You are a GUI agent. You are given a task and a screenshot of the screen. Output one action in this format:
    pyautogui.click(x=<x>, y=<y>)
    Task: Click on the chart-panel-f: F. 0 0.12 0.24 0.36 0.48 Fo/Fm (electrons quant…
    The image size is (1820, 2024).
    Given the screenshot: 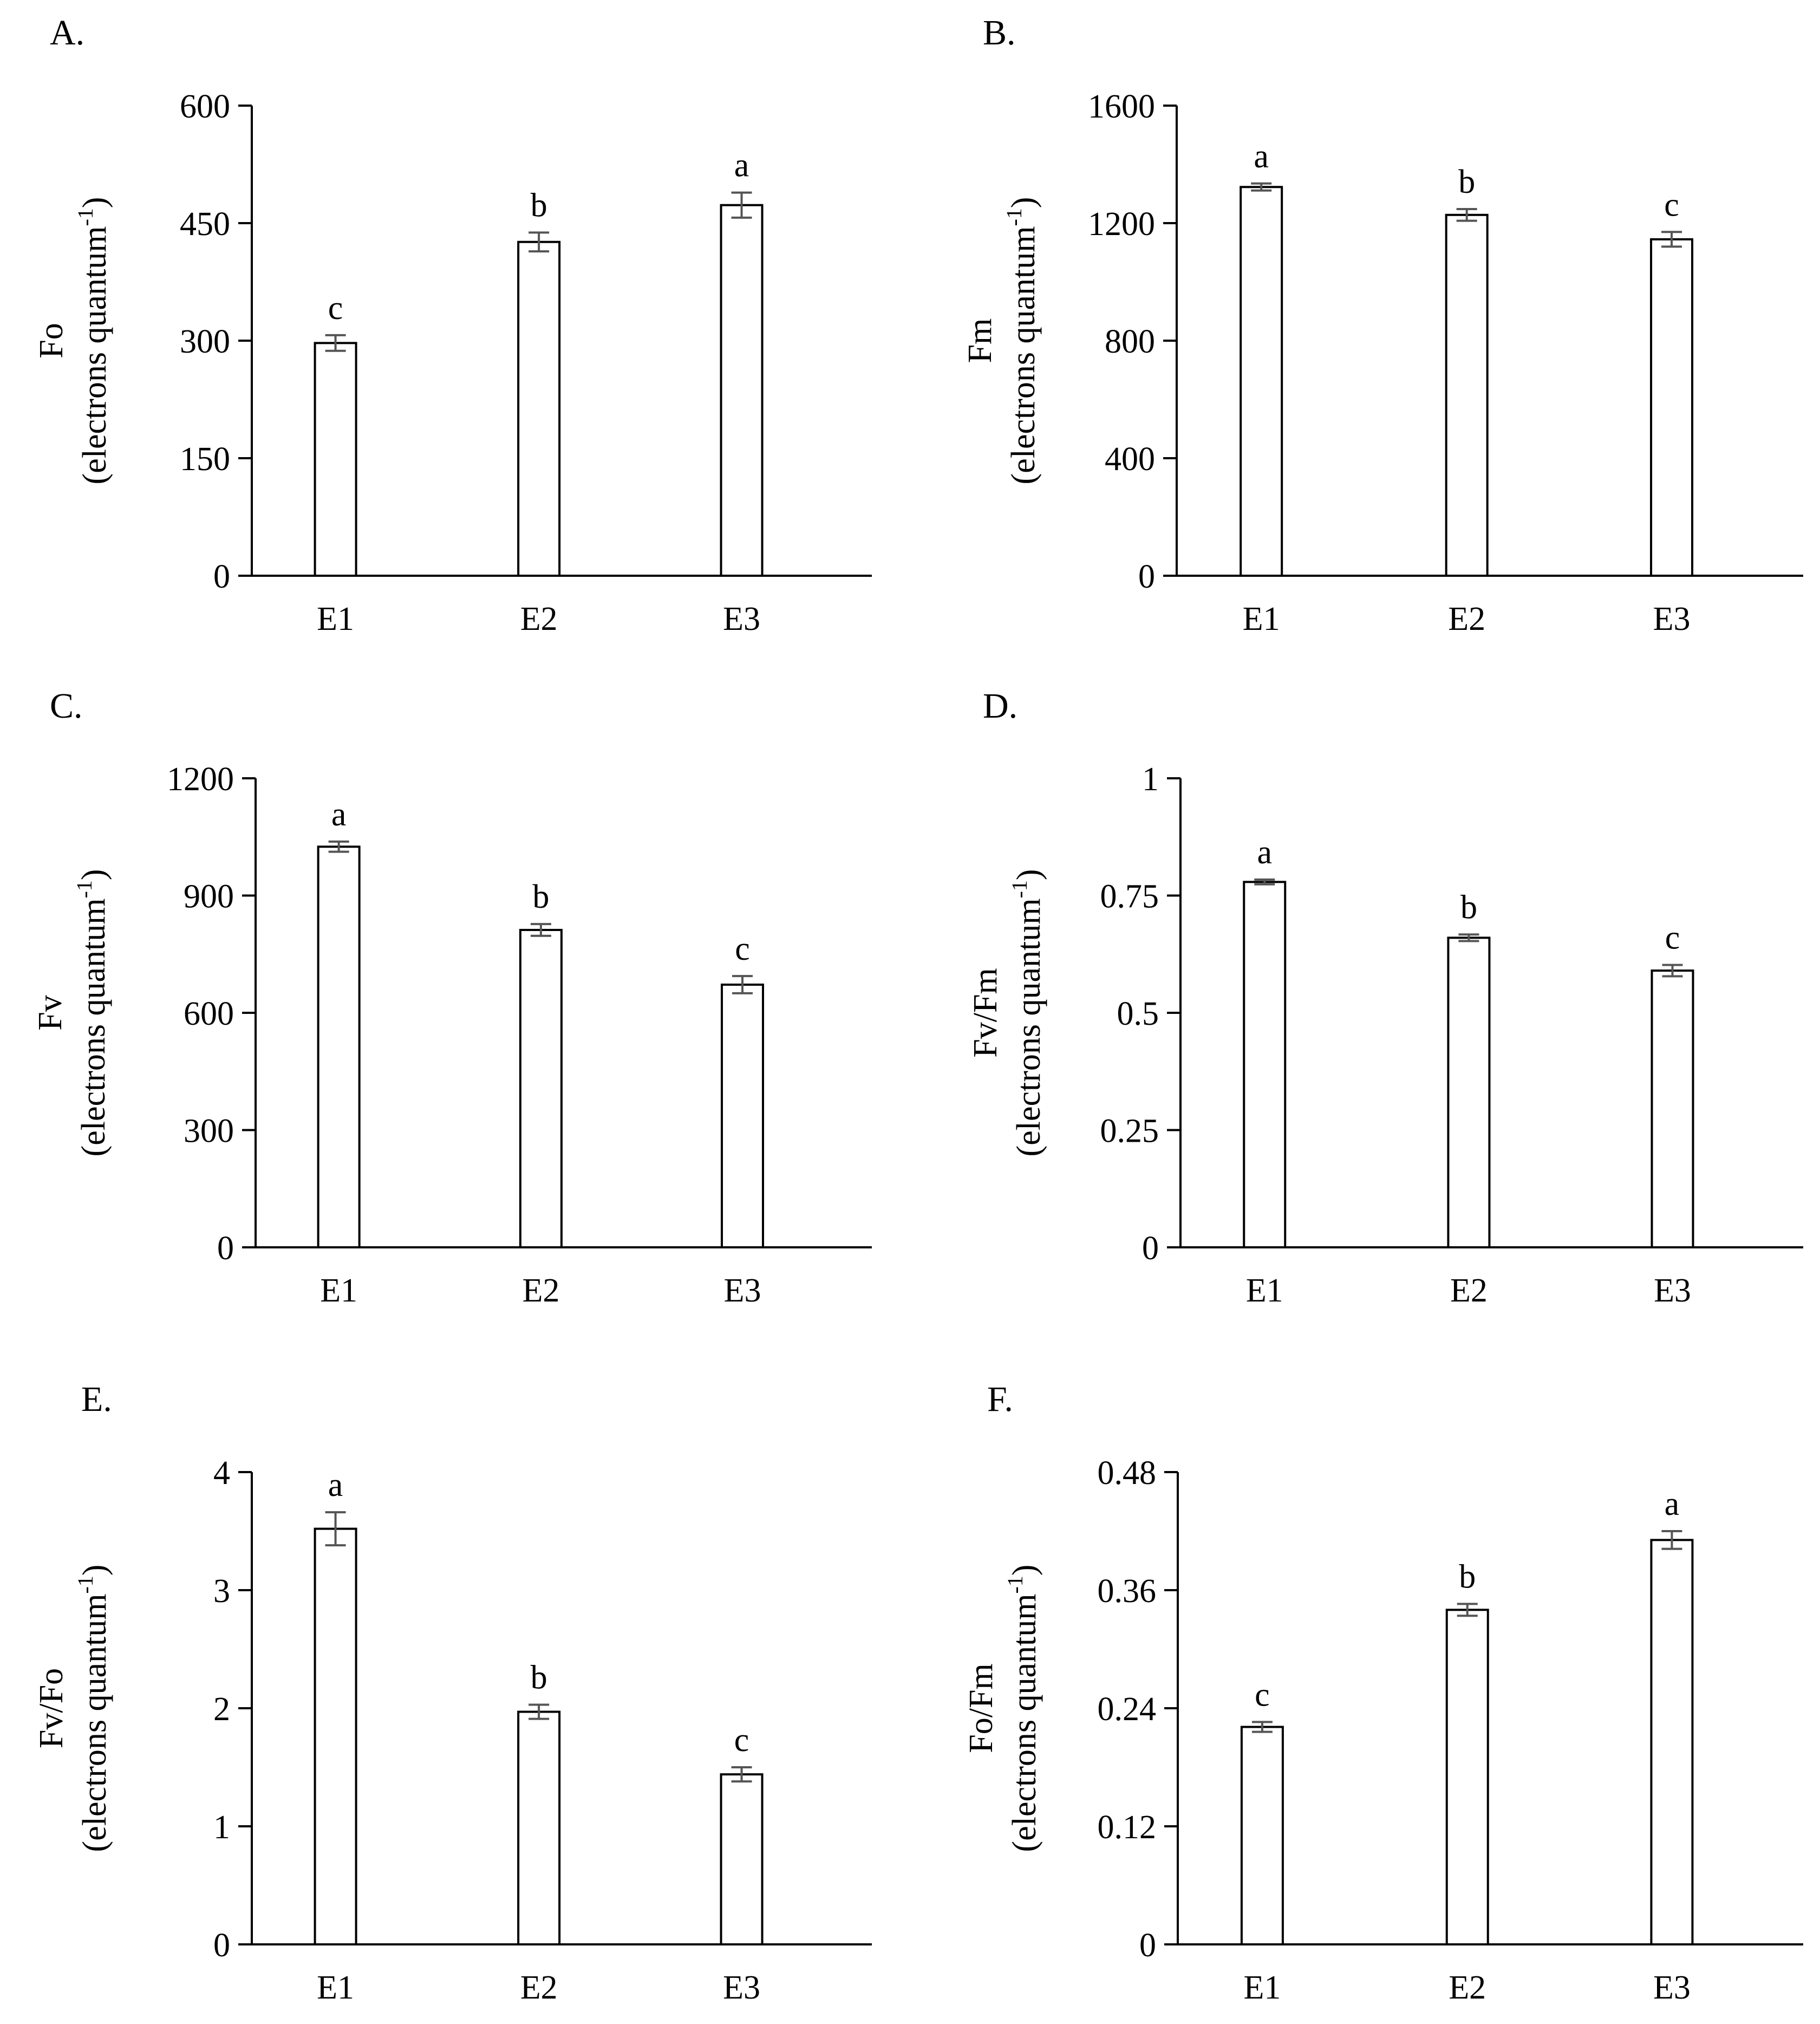 What is the action you would take?
    pyautogui.click(x=1383, y=1693)
    